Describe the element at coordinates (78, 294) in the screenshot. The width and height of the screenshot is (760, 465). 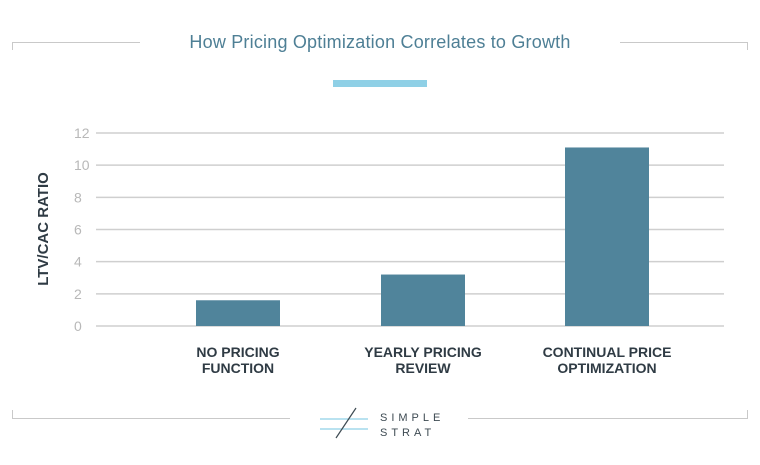
I see `y-tick-label: 2` at that location.